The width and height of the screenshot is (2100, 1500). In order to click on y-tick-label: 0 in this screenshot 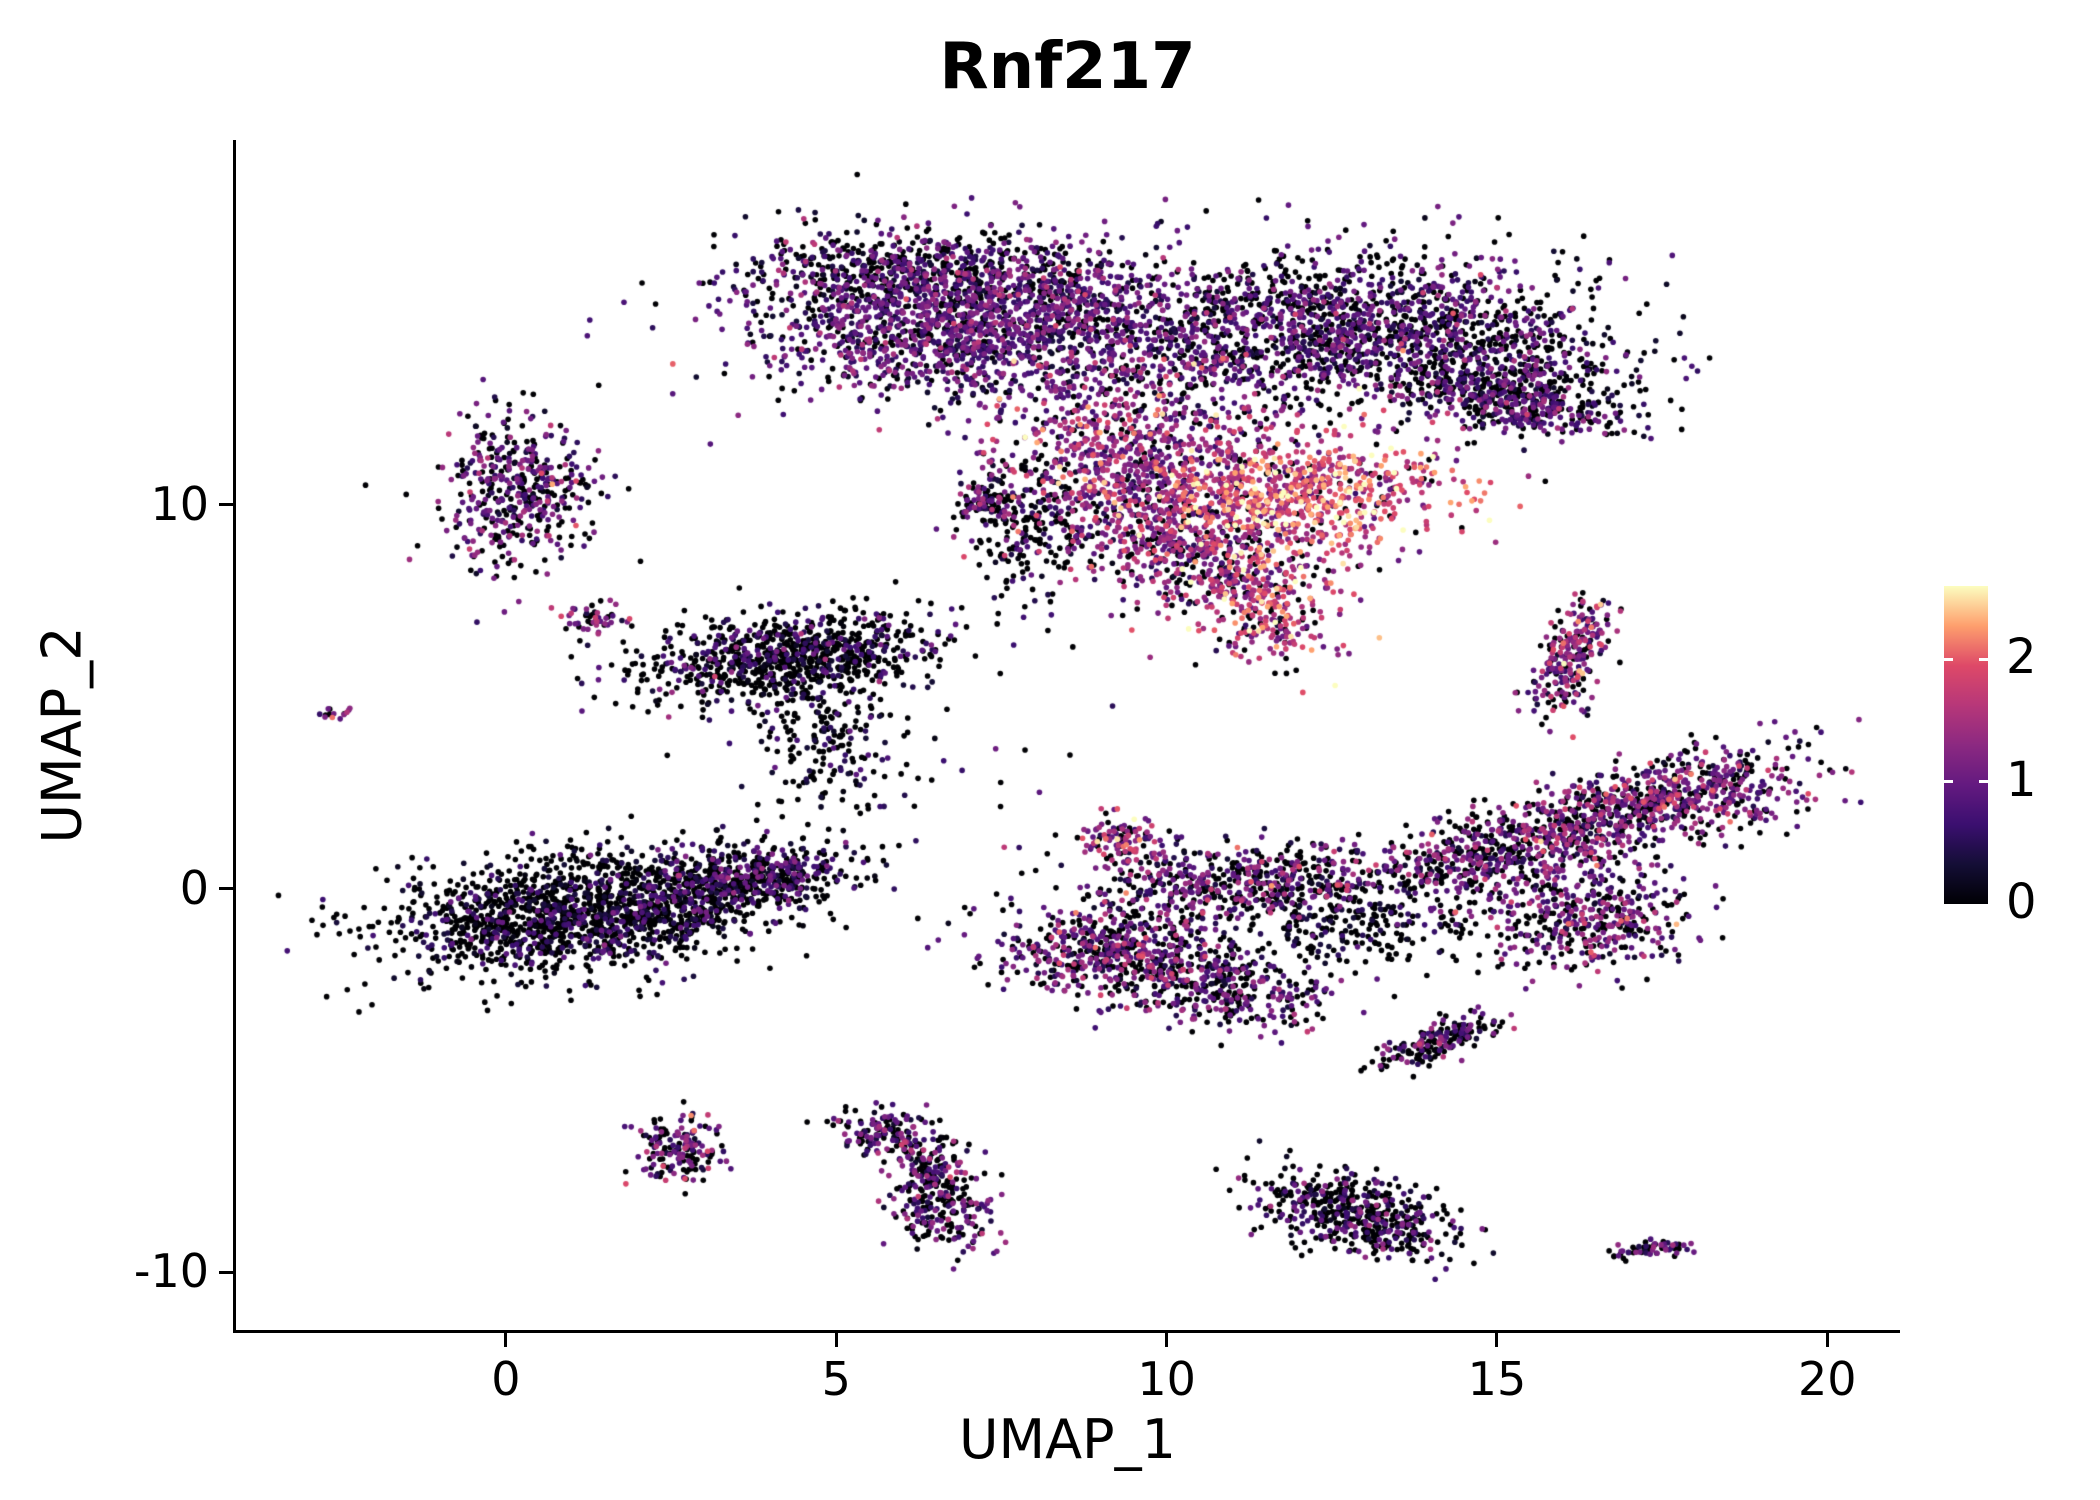, I will do `click(194, 887)`.